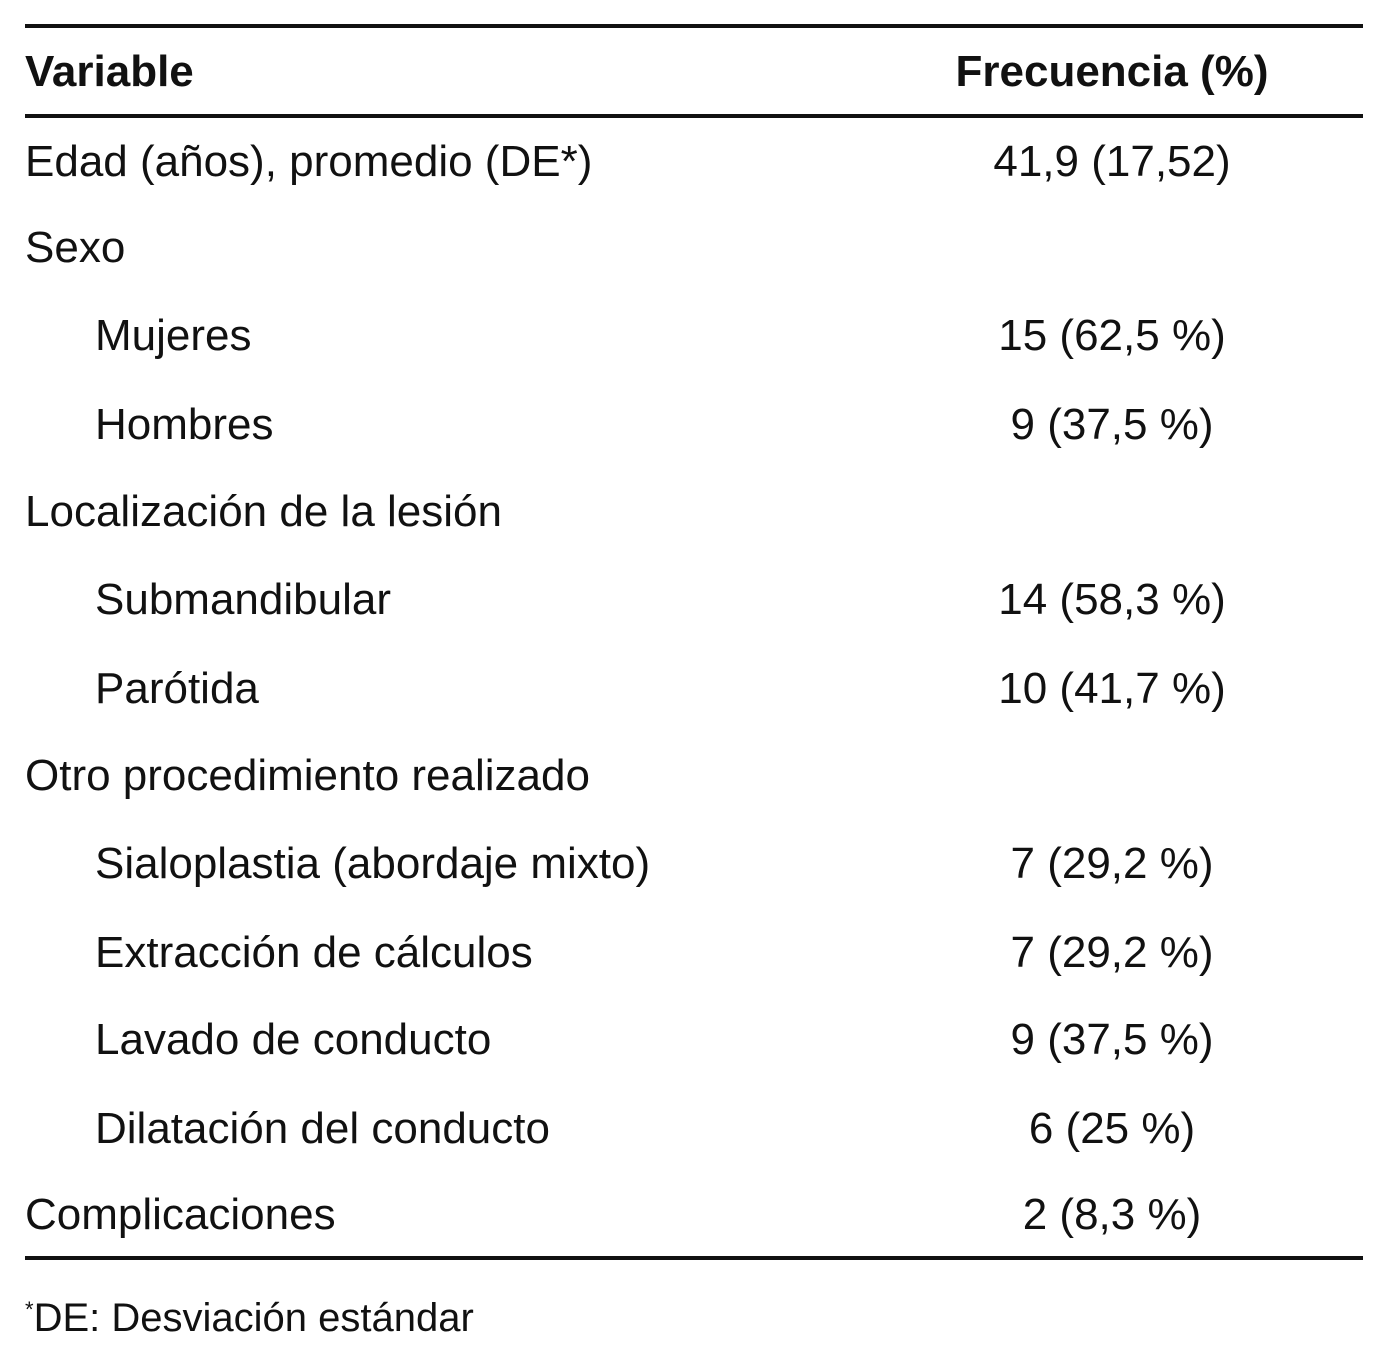 This screenshot has height=1367, width=1400. Describe the element at coordinates (322, 1128) in the screenshot. I see `row-label: Dilatación del conducto` at that location.